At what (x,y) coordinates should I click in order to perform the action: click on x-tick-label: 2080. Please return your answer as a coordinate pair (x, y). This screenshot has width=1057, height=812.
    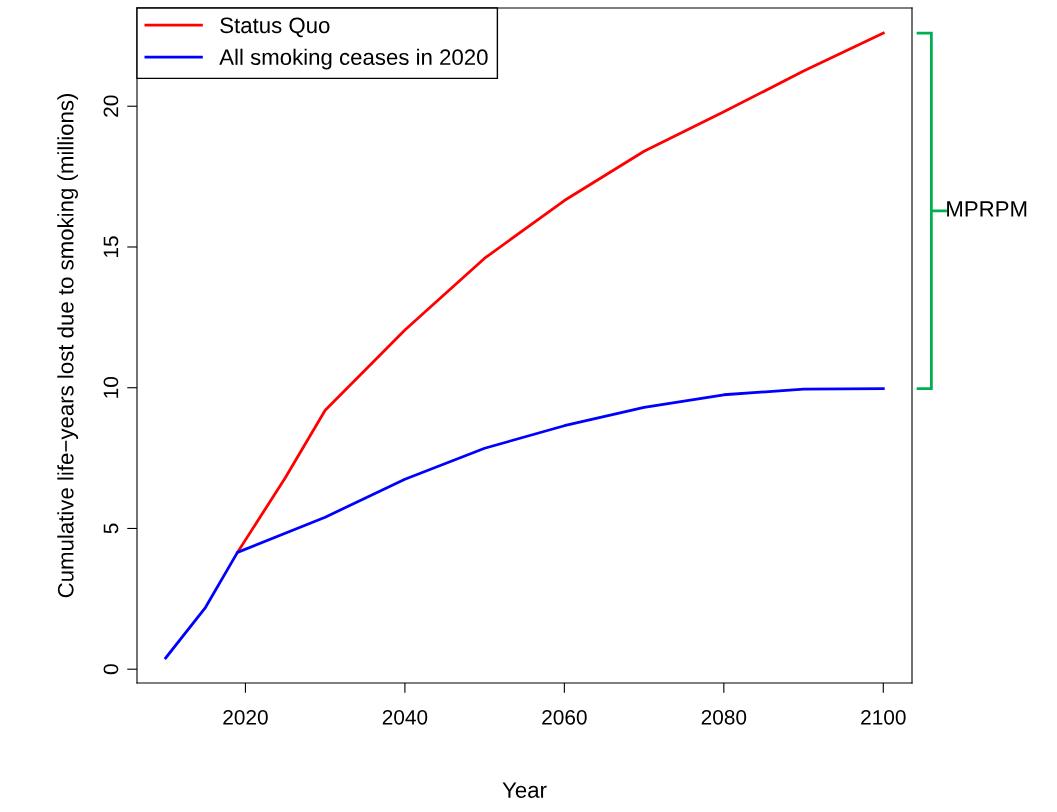
    Looking at the image, I should click on (724, 717).